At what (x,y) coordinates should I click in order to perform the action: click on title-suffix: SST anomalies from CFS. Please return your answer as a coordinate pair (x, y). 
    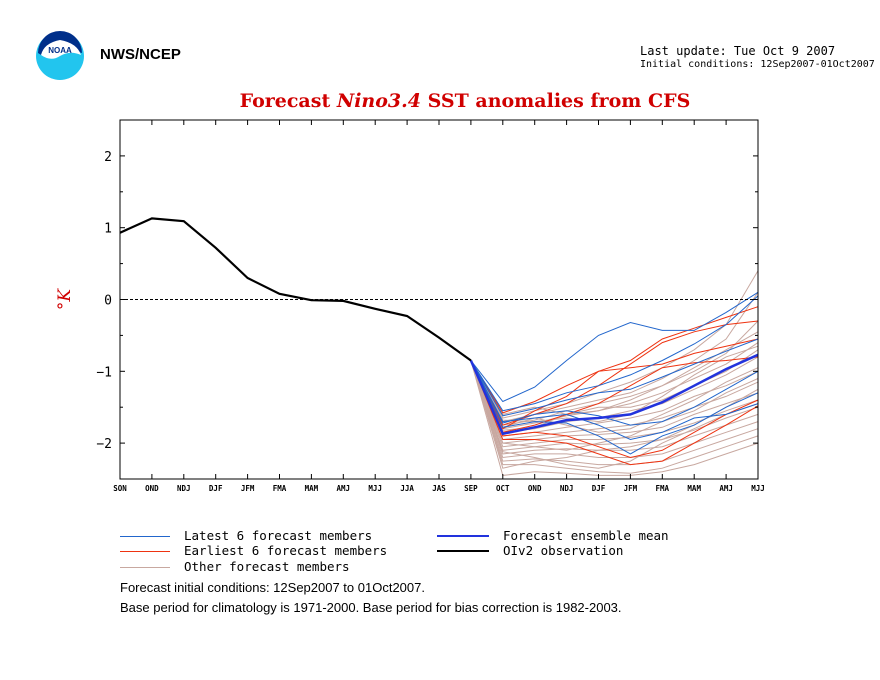
    Looking at the image, I should click on (559, 101).